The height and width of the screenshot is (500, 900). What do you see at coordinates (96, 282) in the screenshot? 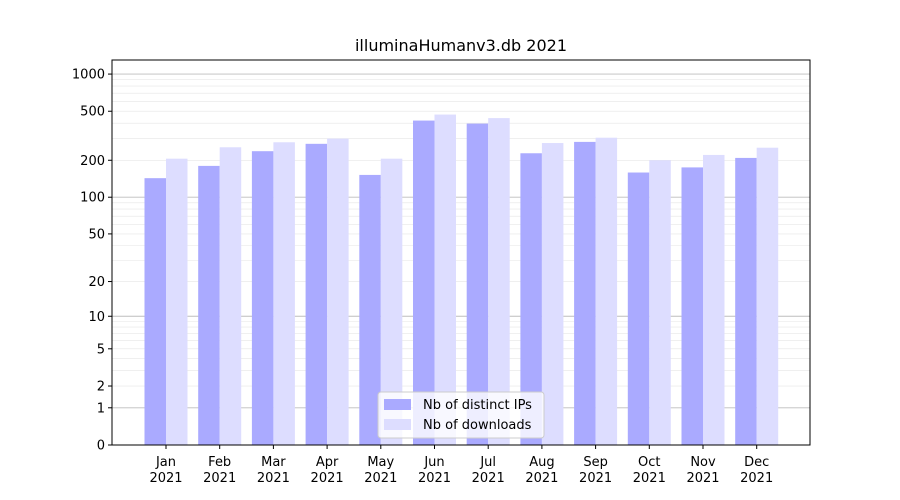
I see `y-tick-label: 20` at bounding box center [96, 282].